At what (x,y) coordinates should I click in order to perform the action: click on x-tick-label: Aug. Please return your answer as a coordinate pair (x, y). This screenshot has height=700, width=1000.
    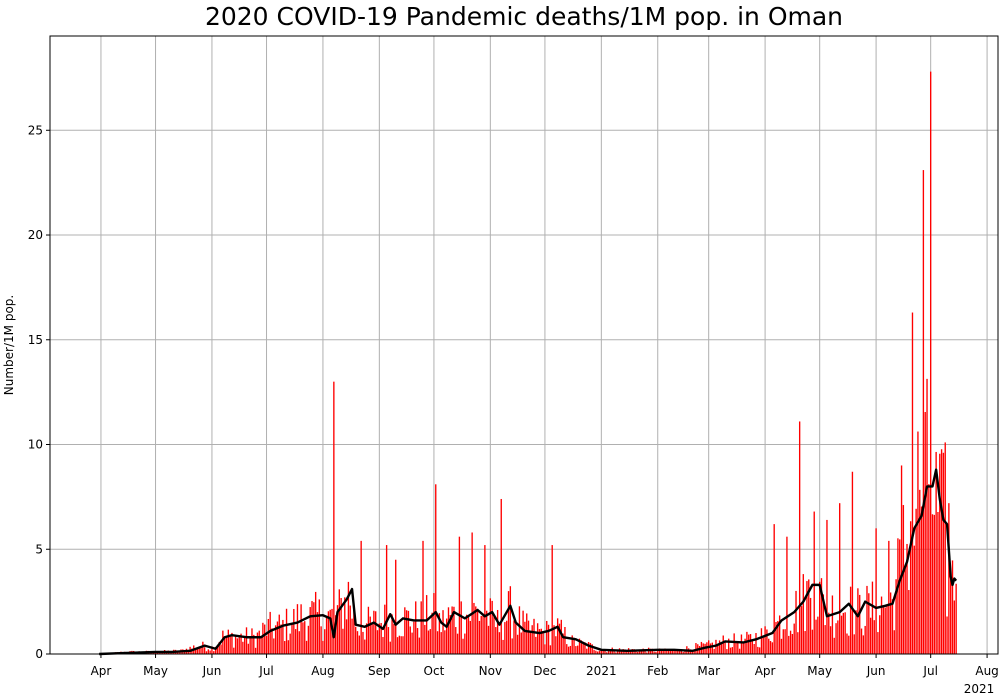
    Looking at the image, I should click on (322, 671).